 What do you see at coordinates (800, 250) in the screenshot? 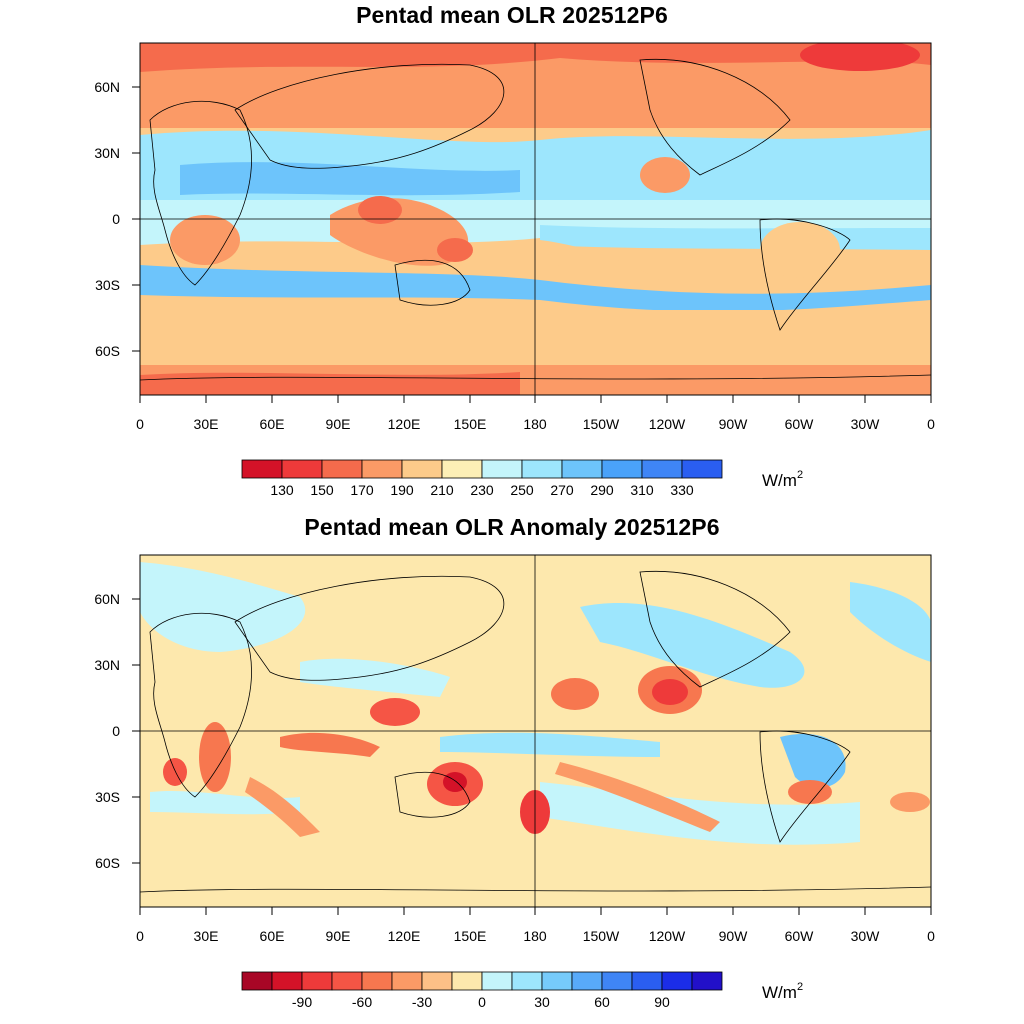
I see `field-amazon` at bounding box center [800, 250].